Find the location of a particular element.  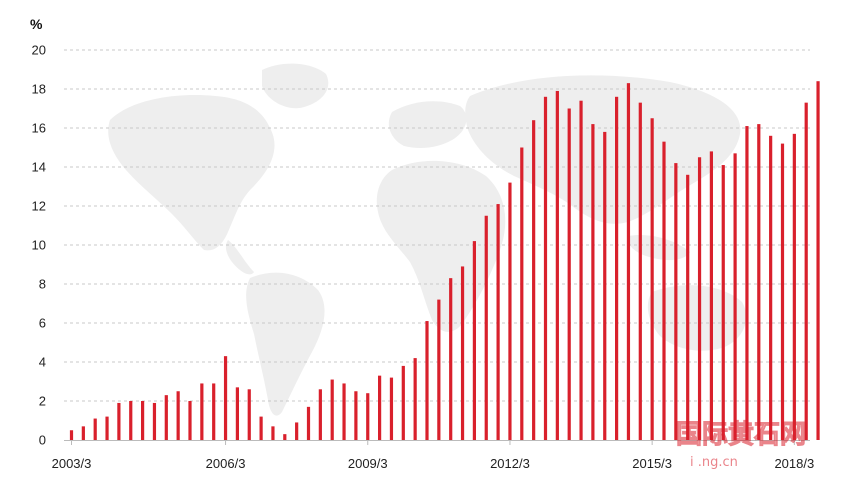

y-axis-ticks: 0 2 4 6 8 10 12 14 16 18 20 is located at coordinates (39, 245).